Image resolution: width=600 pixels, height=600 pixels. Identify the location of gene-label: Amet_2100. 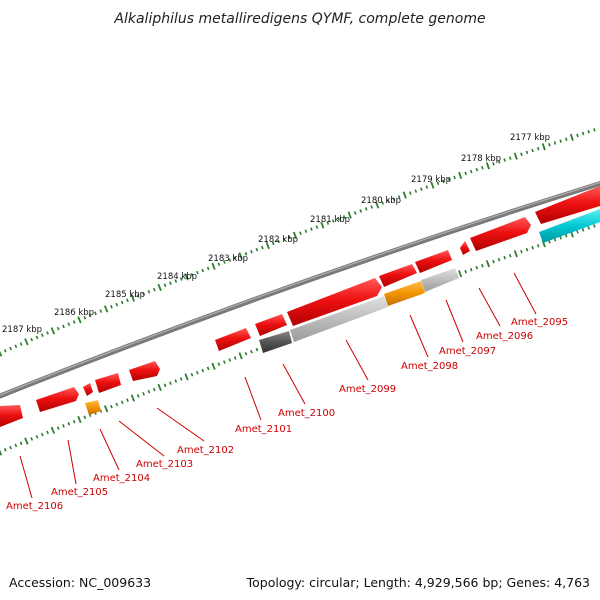
(306, 413).